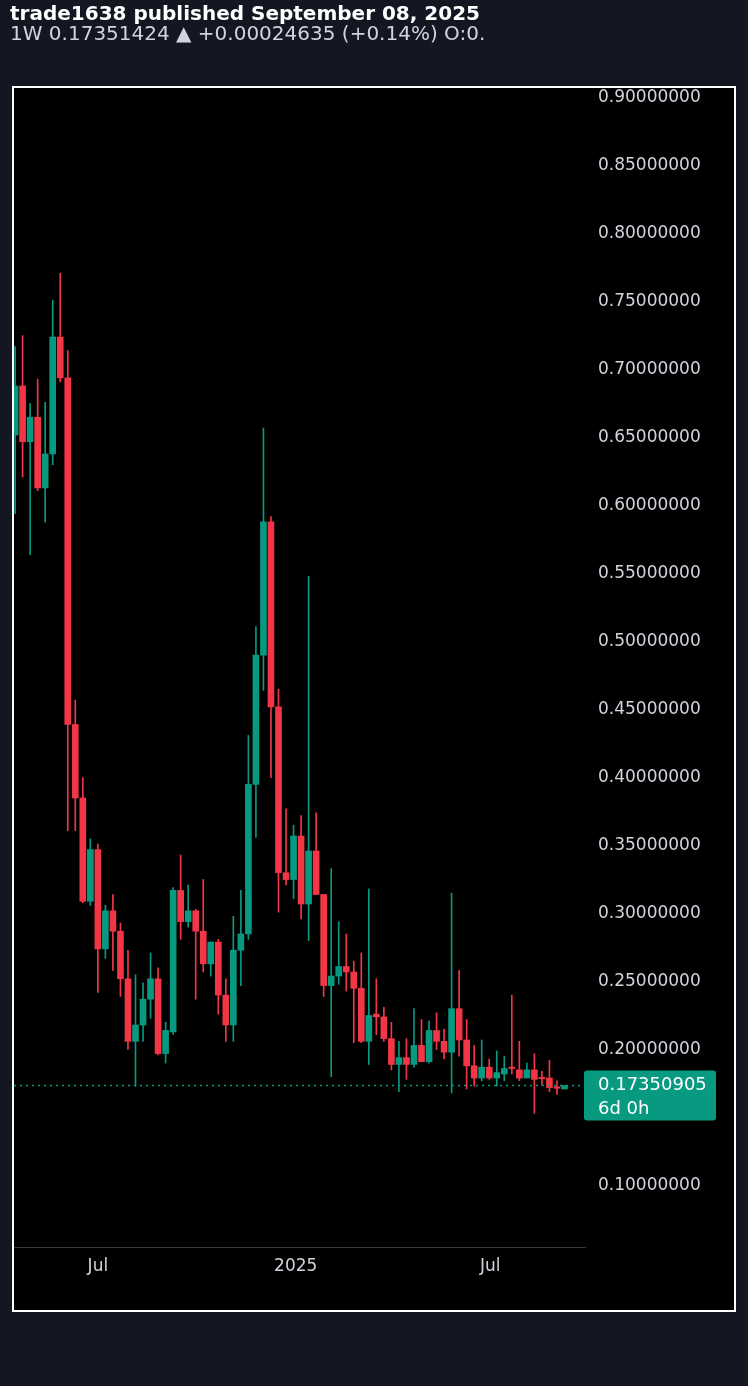 The height and width of the screenshot is (1386, 748). Describe the element at coordinates (649, 1047) in the screenshot. I see `y-tick-label: 0.20000000` at that location.